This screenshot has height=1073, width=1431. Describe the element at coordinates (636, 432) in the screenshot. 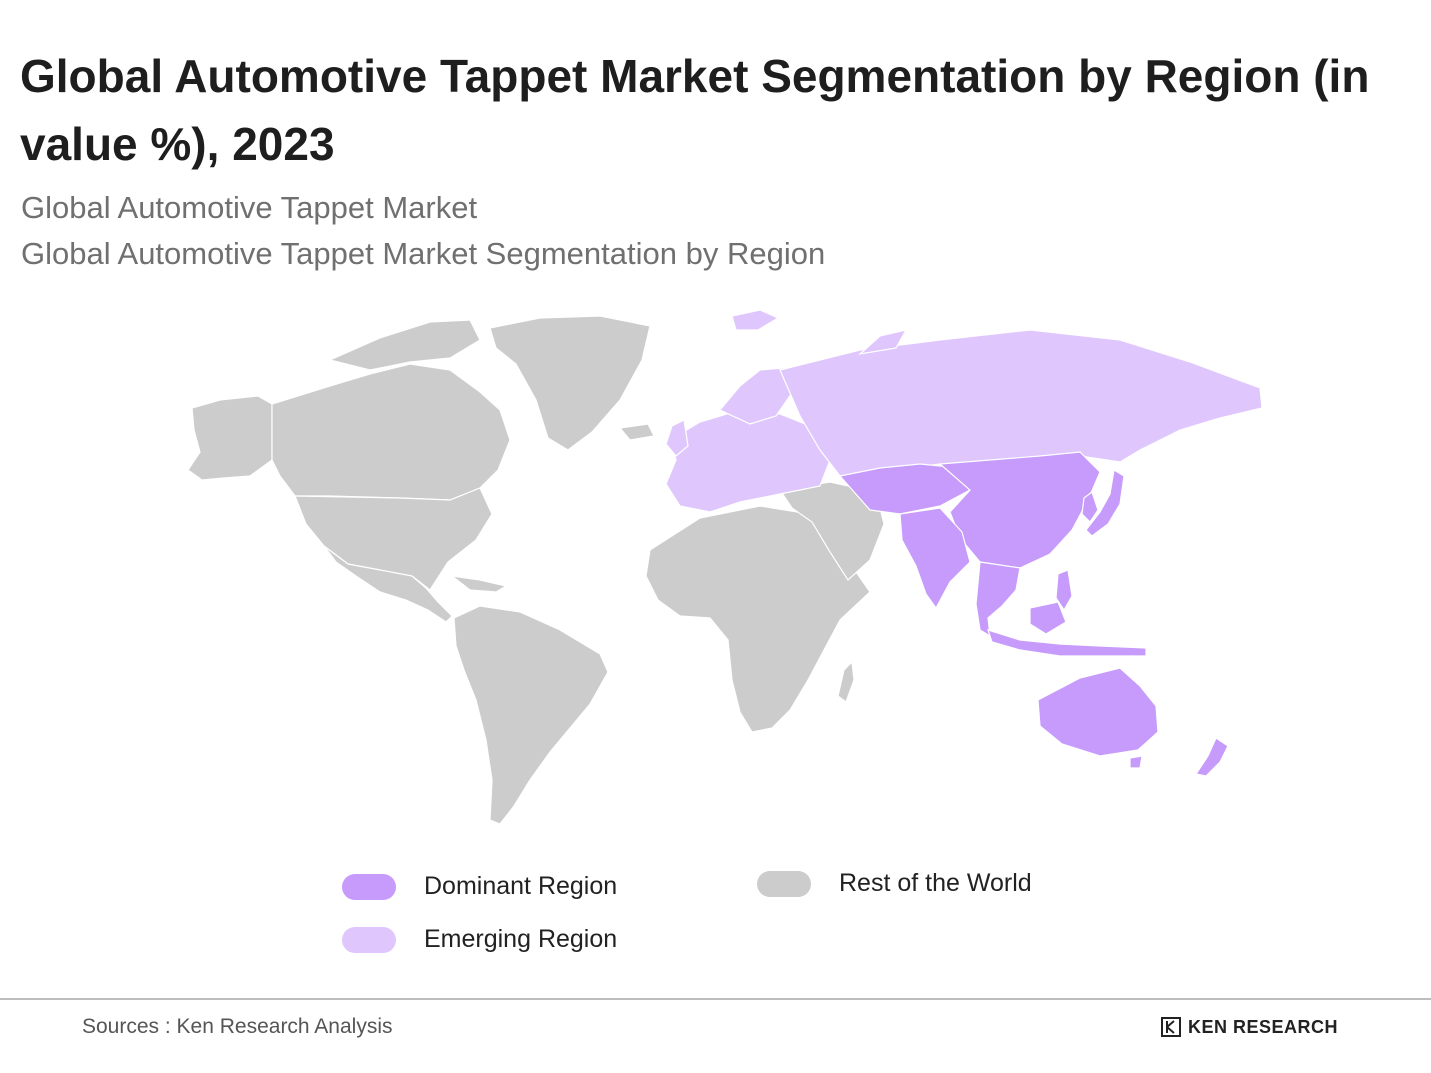

I see `iceland-shape` at that location.